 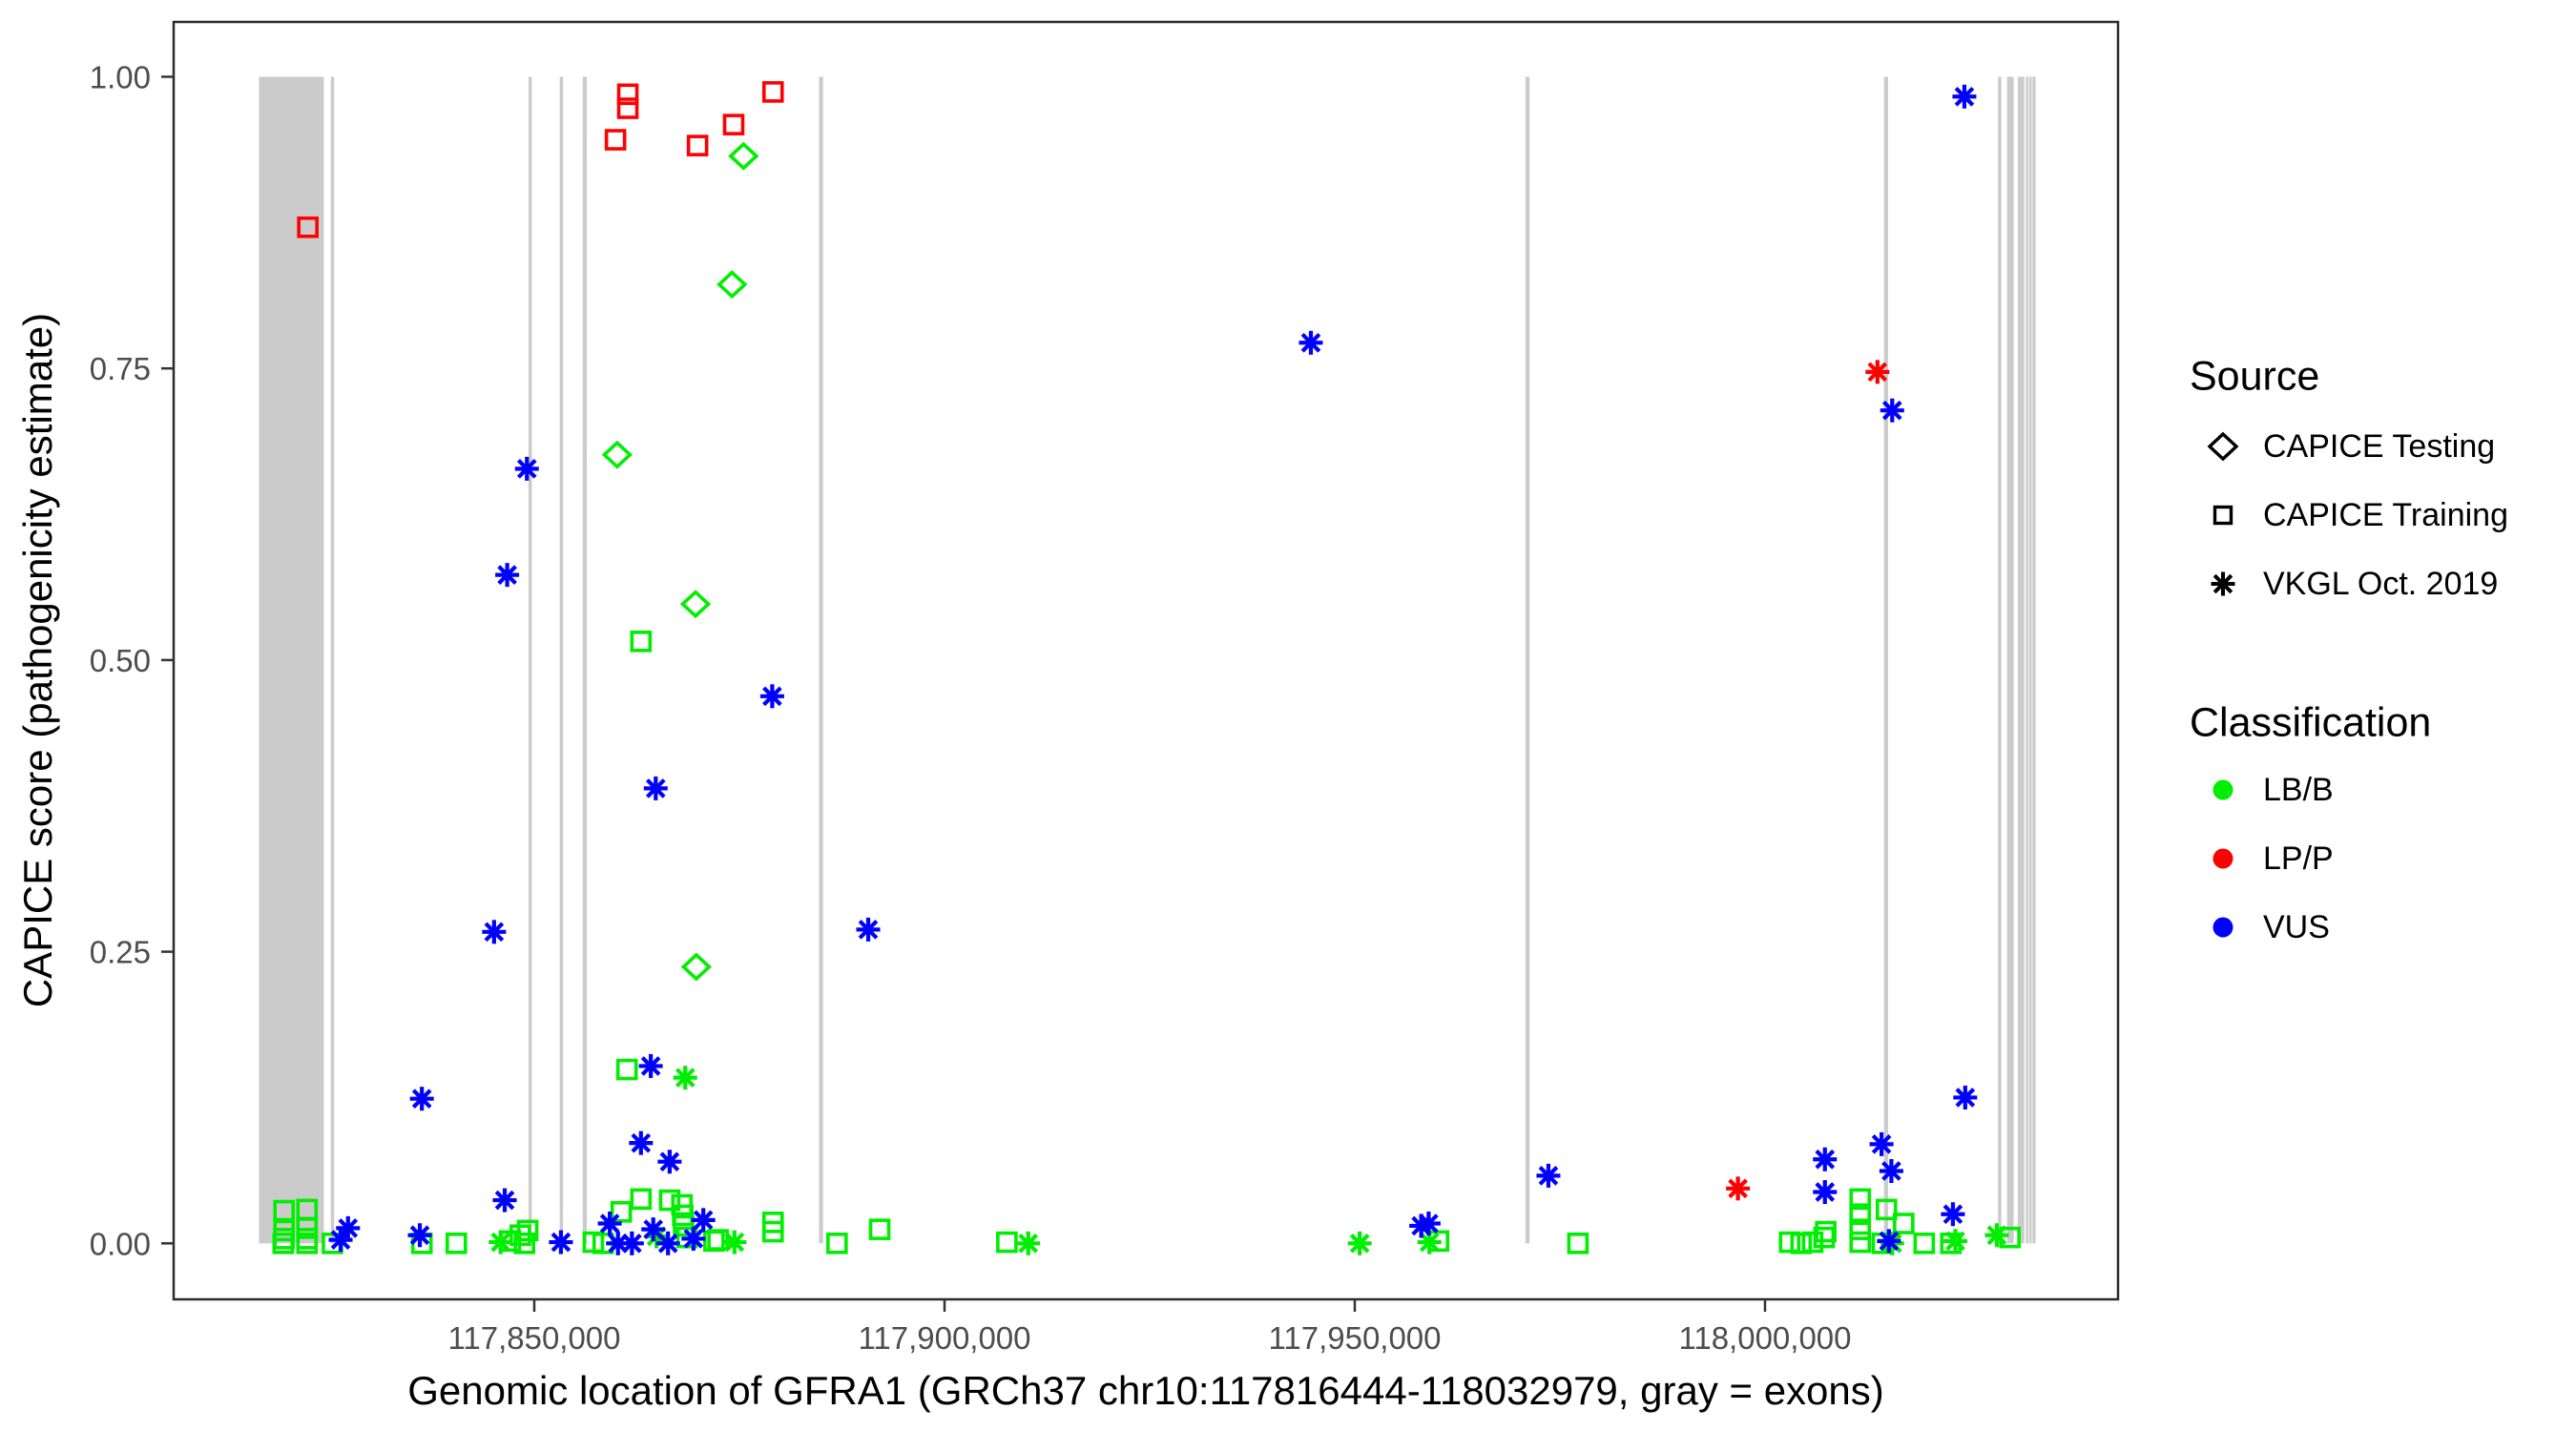 What do you see at coordinates (120, 952) in the screenshot?
I see `y-tick-label: 0.25` at bounding box center [120, 952].